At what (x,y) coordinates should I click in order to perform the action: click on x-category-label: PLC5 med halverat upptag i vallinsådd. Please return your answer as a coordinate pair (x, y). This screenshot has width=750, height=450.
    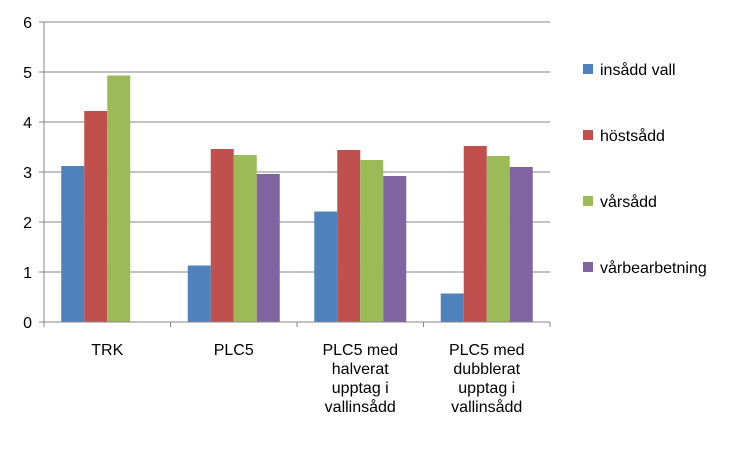
    Looking at the image, I should click on (360, 379).